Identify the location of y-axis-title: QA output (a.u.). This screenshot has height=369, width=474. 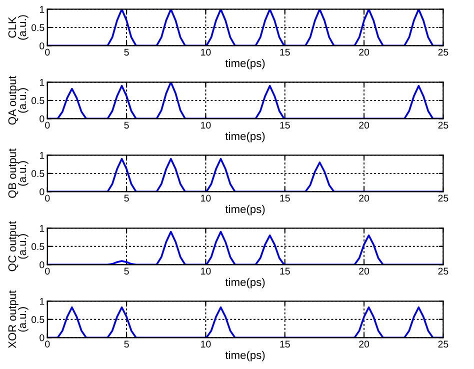
(18, 100).